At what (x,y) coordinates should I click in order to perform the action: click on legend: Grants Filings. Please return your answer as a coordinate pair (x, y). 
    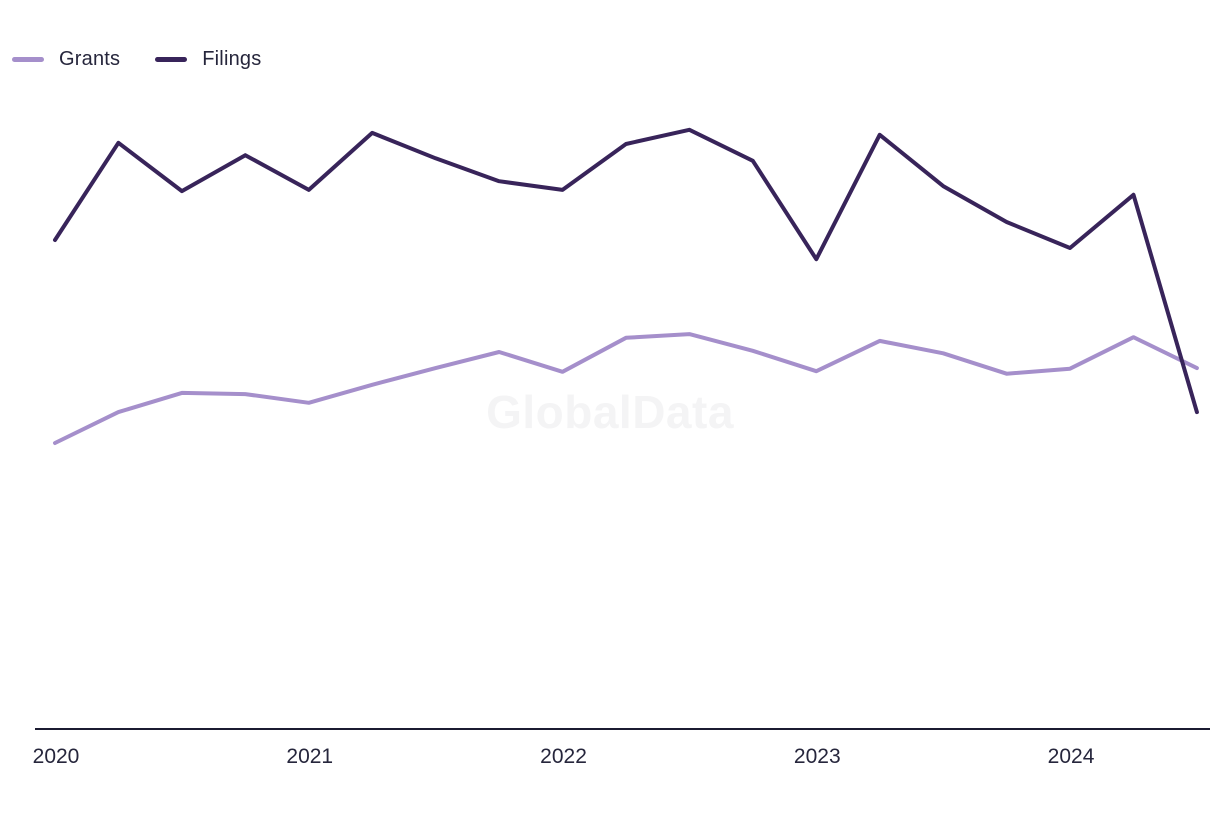
    Looking at the image, I should click on (136, 59).